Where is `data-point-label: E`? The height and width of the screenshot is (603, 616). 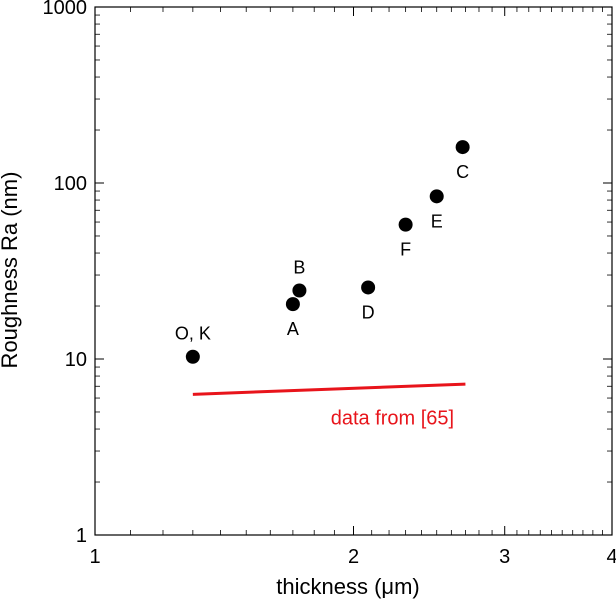
data-point-label: E is located at coordinates (437, 221).